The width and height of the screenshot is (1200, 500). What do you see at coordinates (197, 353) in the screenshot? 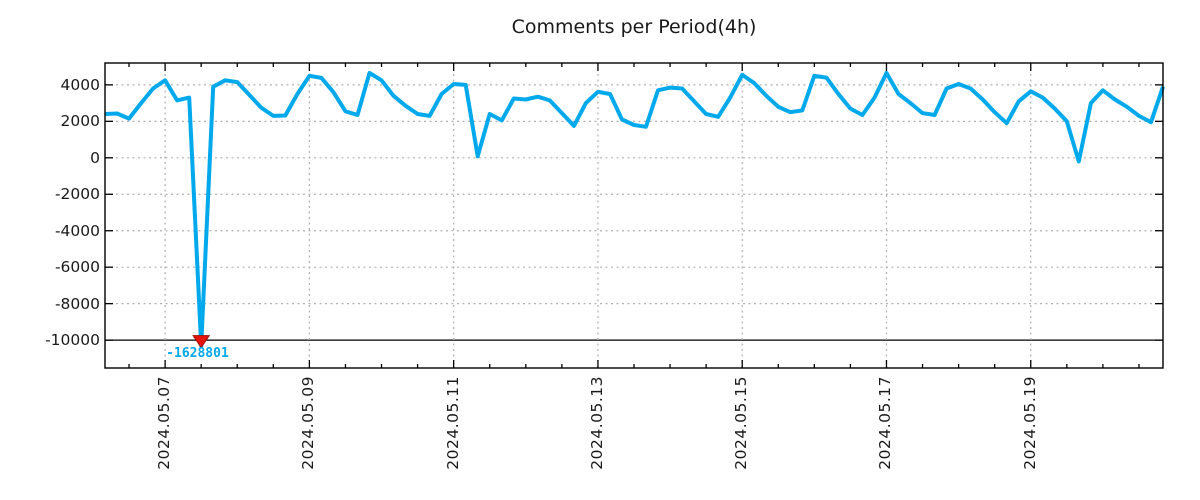
I see `min-value-label: -1628801` at bounding box center [197, 353].